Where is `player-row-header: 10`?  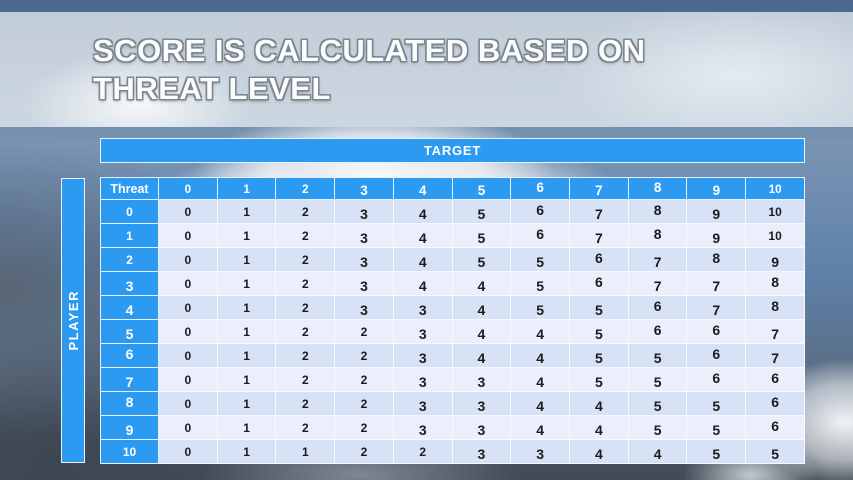
player-row-header: 10 is located at coordinates (129, 451).